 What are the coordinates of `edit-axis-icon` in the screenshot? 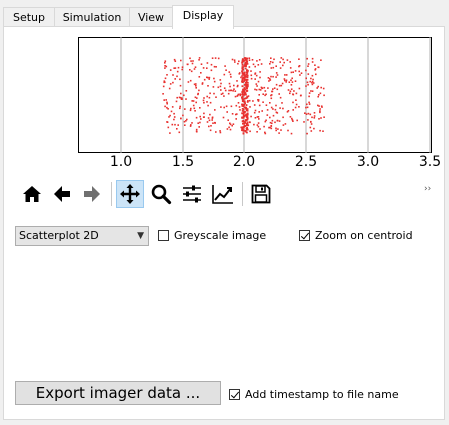 It's located at (223, 194).